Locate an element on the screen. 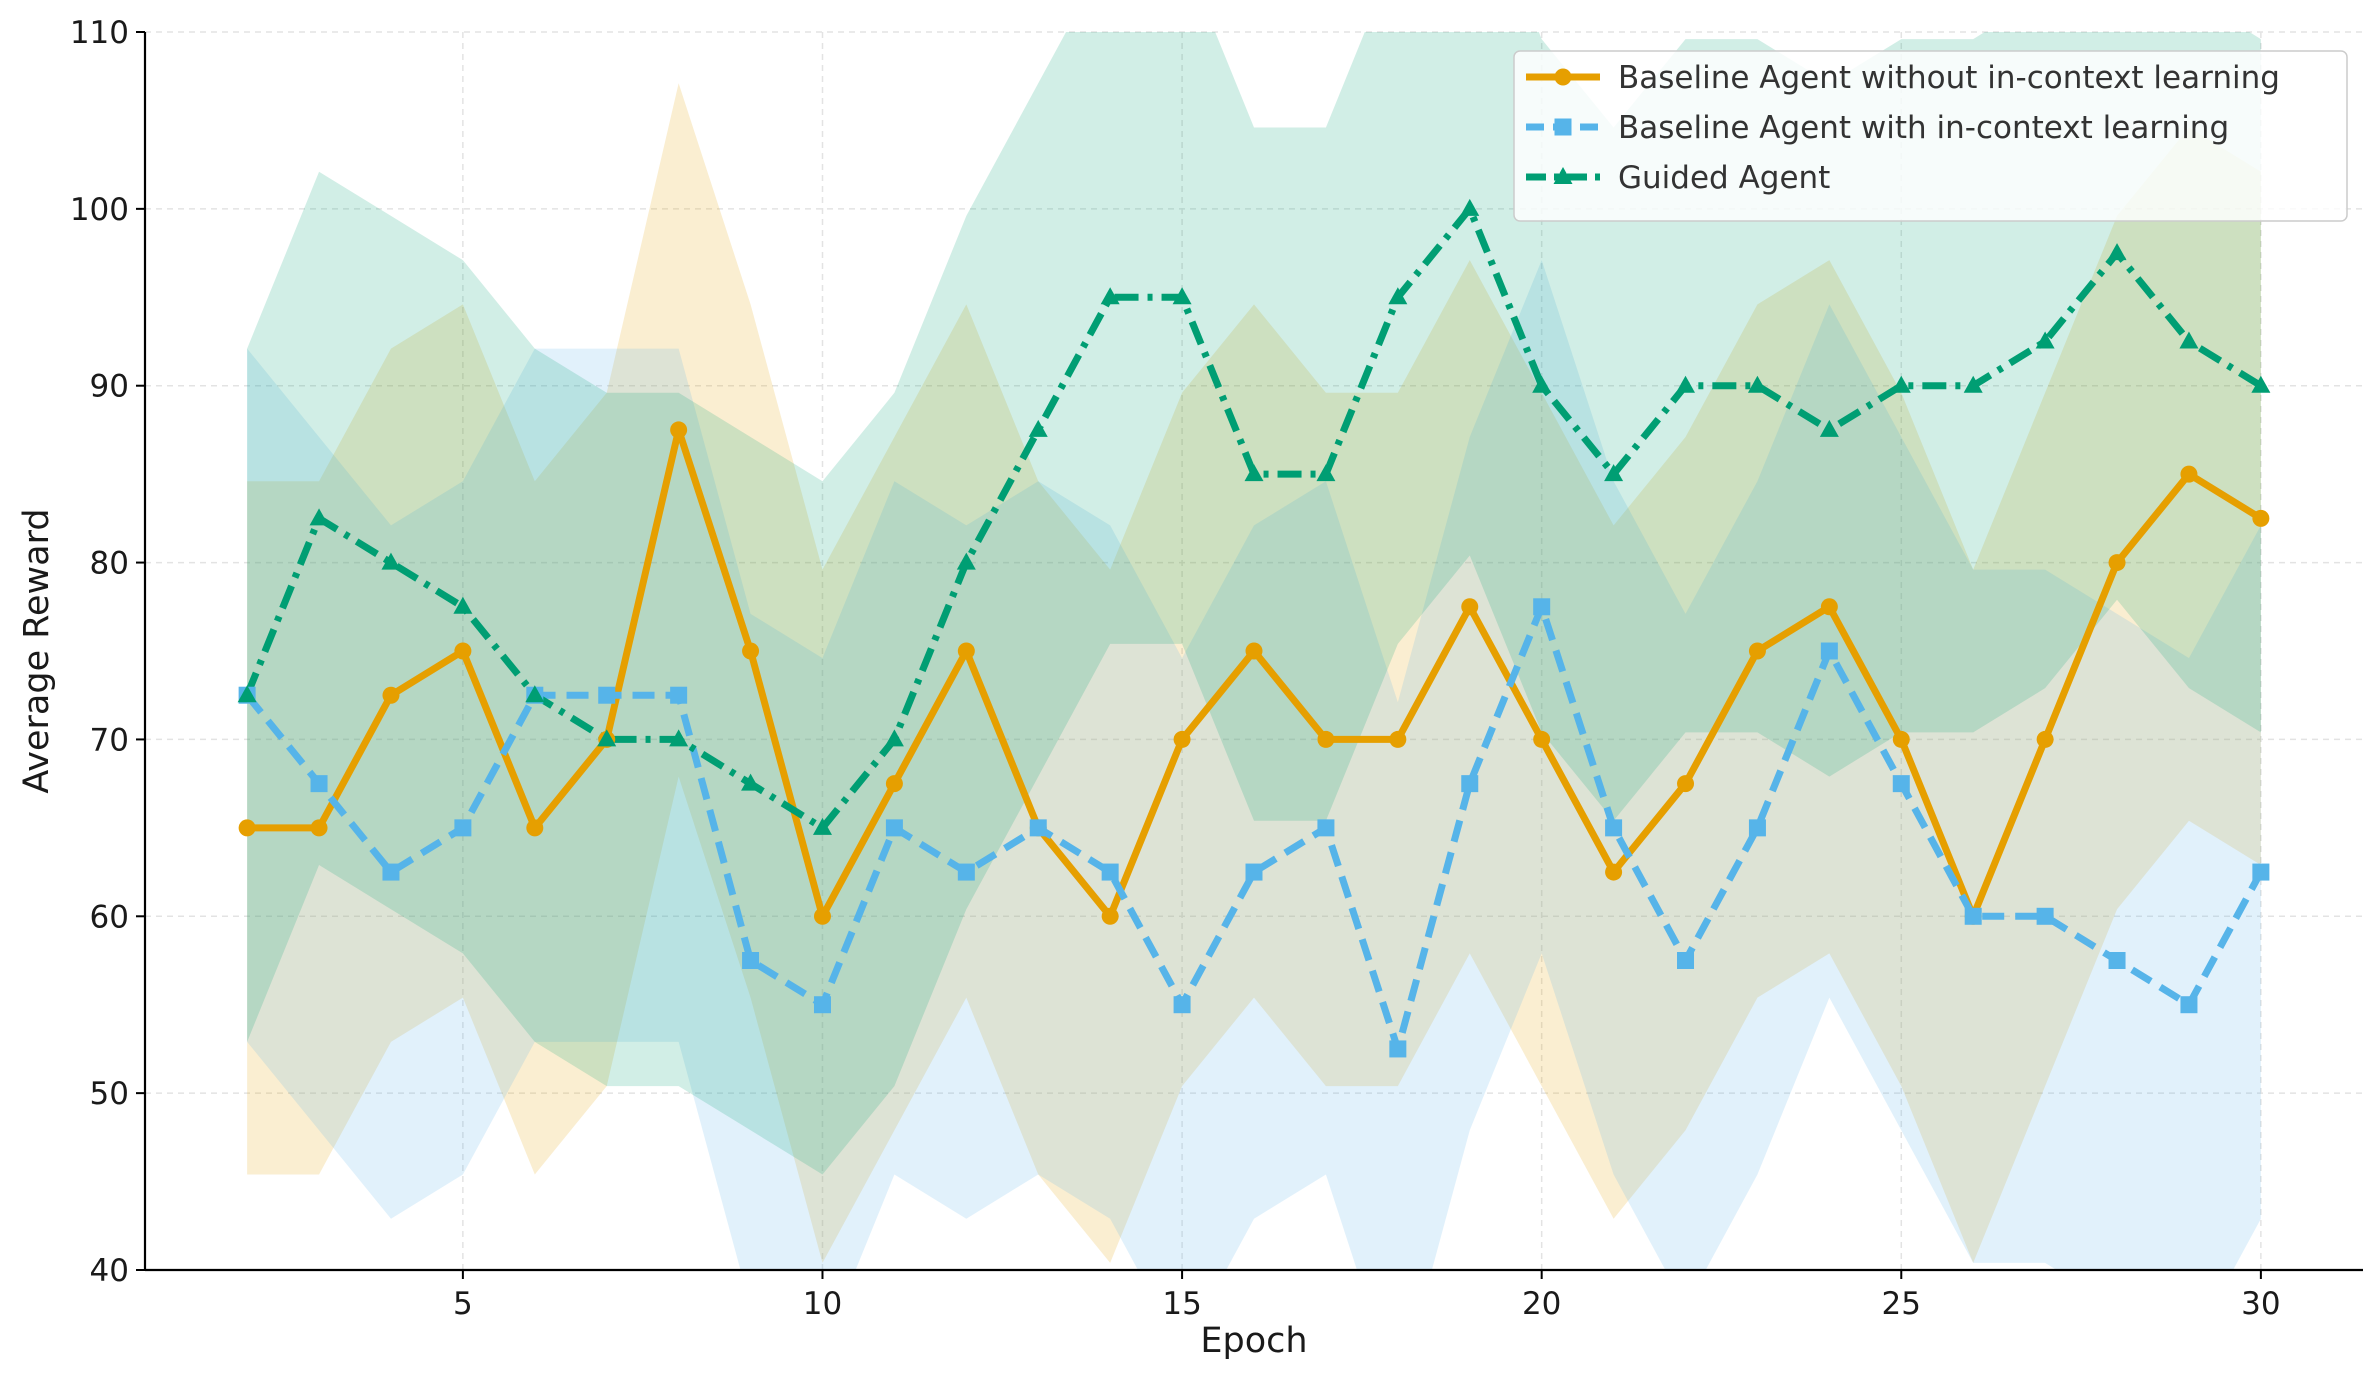 The width and height of the screenshot is (2379, 1380). legend-label: Baseline Agent with in-context learning is located at coordinates (1923, 128).